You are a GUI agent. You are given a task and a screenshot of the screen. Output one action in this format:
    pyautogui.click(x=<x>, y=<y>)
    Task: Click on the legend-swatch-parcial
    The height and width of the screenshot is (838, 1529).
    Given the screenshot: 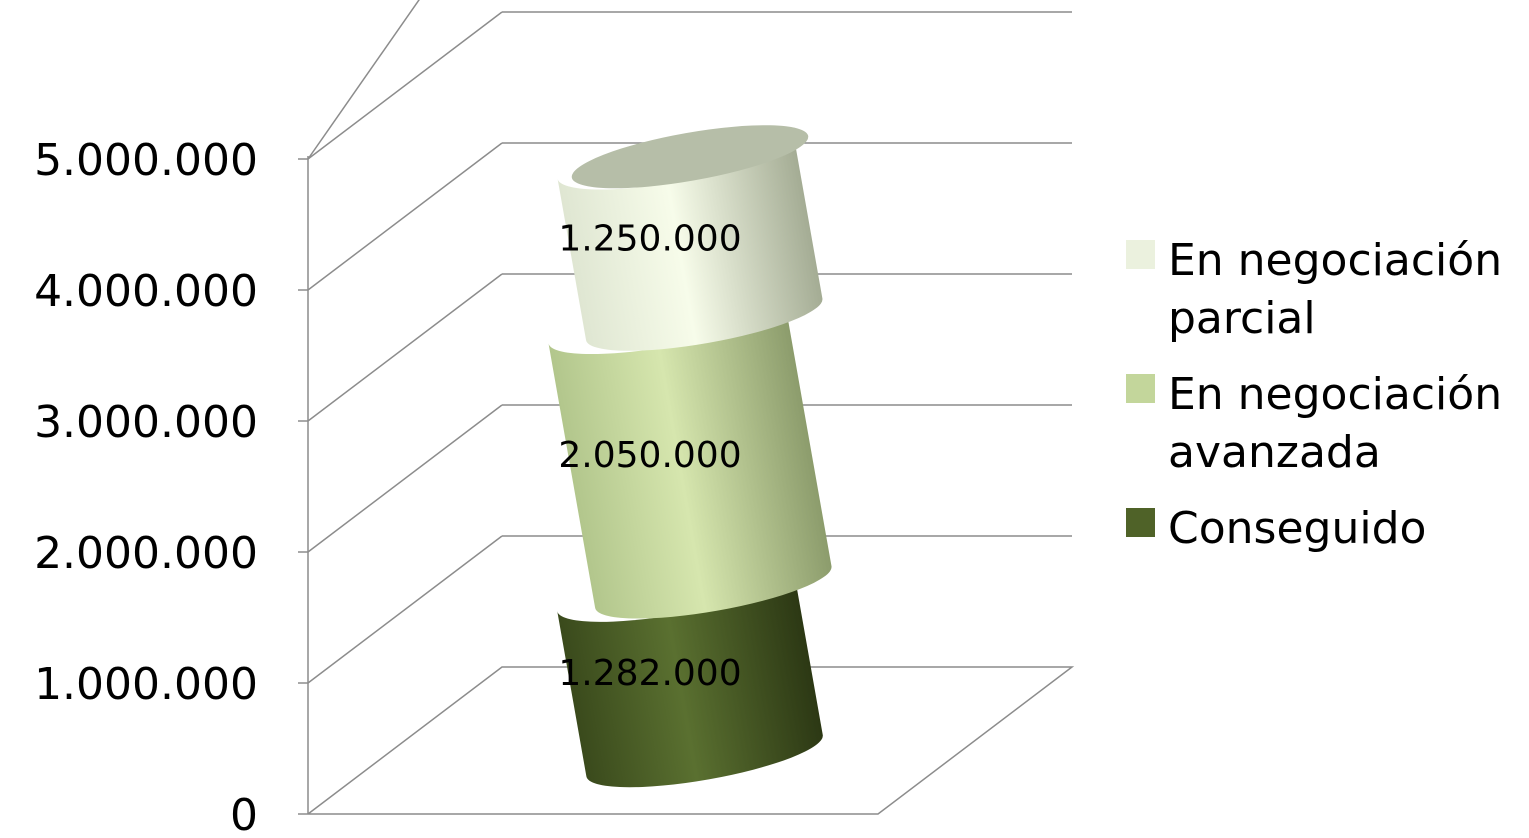 What is the action you would take?
    pyautogui.click(x=1140, y=254)
    